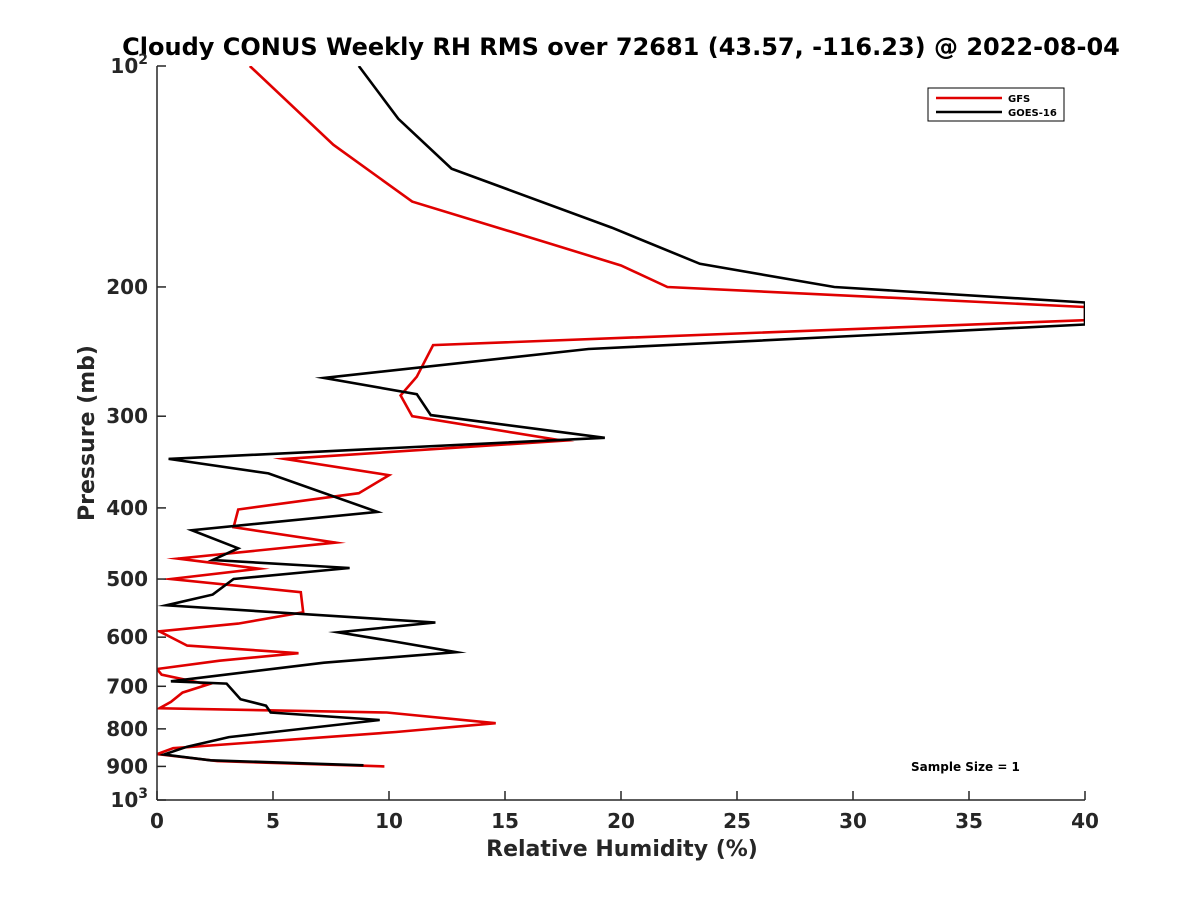  What do you see at coordinates (127, 287) in the screenshot?
I see `y-tick-label: 200` at bounding box center [127, 287].